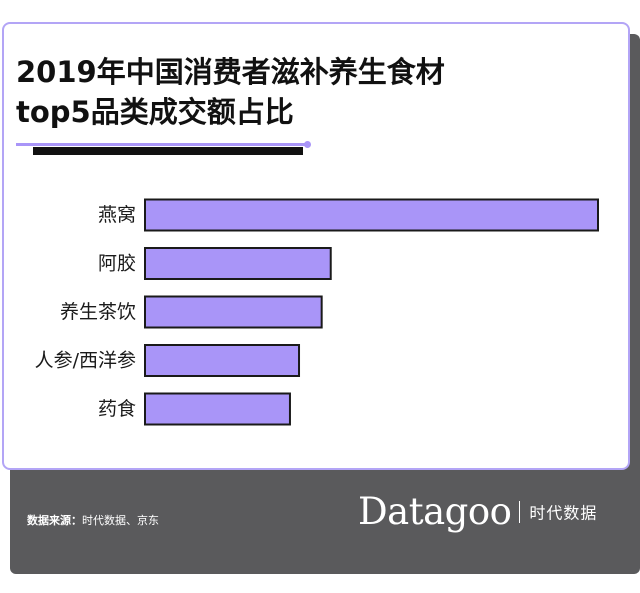 This screenshot has height=593, width=640. Describe the element at coordinates (296, 92) in the screenshot. I see `chart-title: 2019年中国消费者滋补养生食材 top5品类成交额占比` at that location.